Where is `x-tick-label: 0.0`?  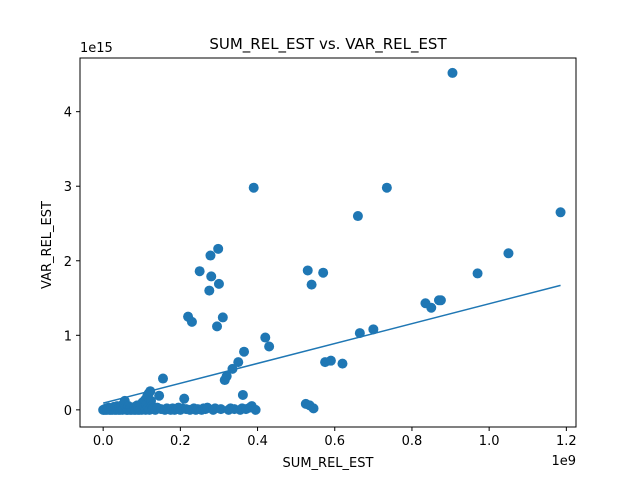
x-tick-label: 0.0 is located at coordinates (103, 441).